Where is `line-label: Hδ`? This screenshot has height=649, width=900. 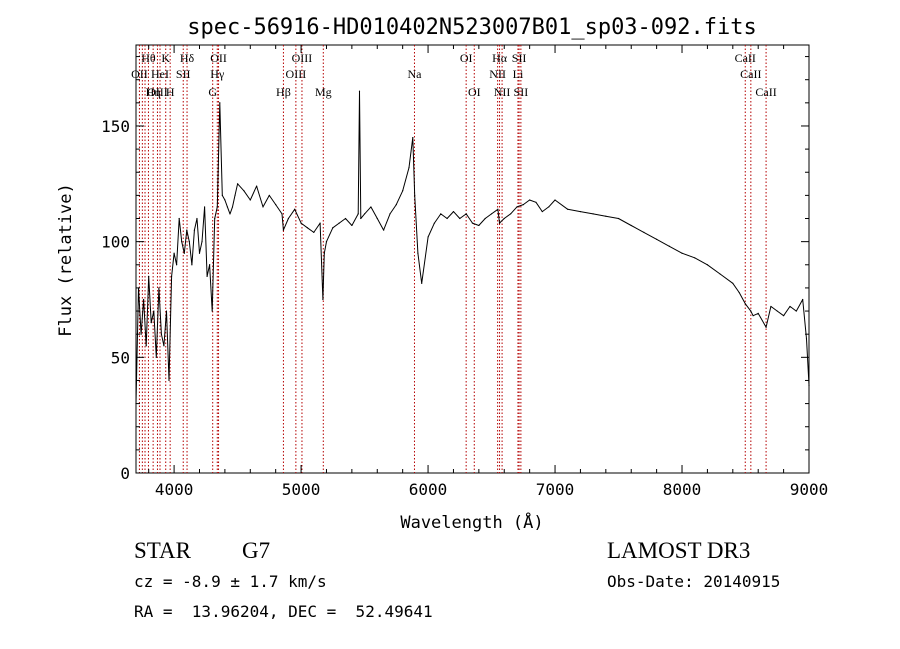 line-label: Hδ is located at coordinates (187, 58).